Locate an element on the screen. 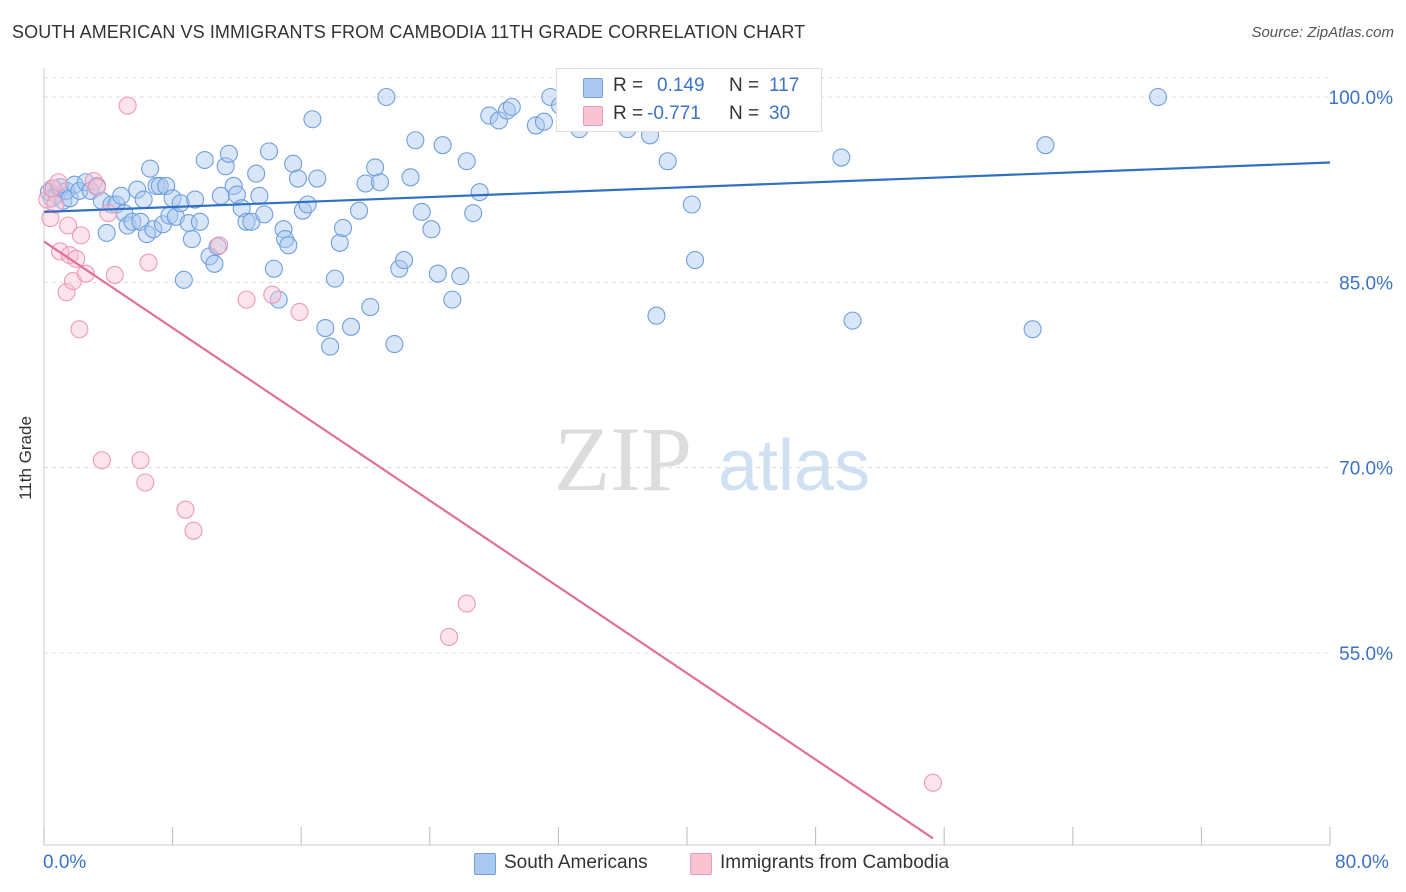  bottom-legend-swatch-pink is located at coordinates (701, 864).